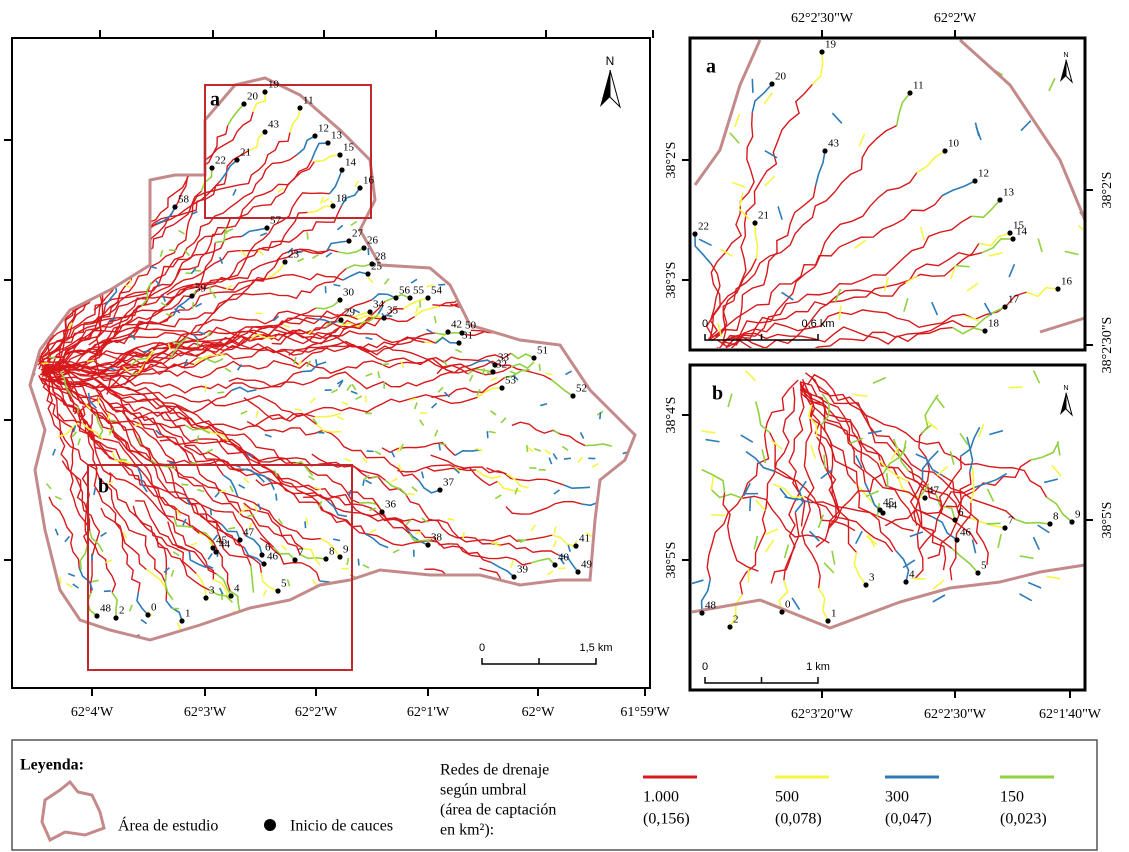 The image size is (1129, 852). What do you see at coordinates (316, 712) in the screenshot?
I see `x-axis-label: 62°2'W` at bounding box center [316, 712].